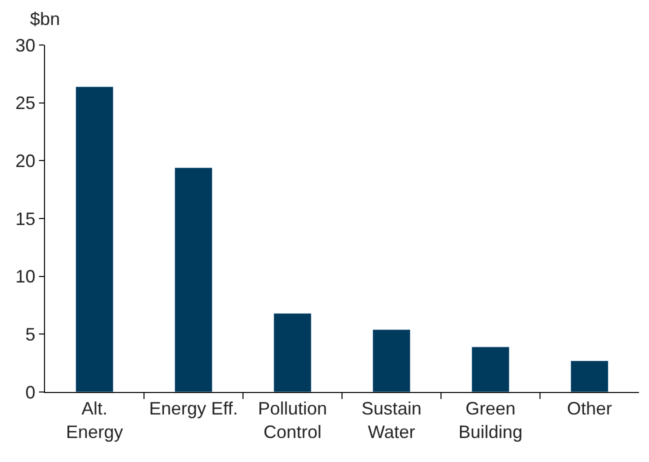 The width and height of the screenshot is (649, 462). What do you see at coordinates (45, 19) in the screenshot?
I see `y-axis-title: $bn` at bounding box center [45, 19].